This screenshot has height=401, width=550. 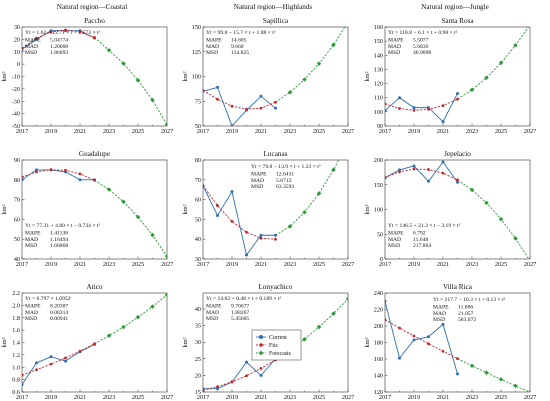 What do you see at coordinates (16, 318) in the screenshot?
I see `y-tick-label: 1.8` at bounding box center [16, 318].